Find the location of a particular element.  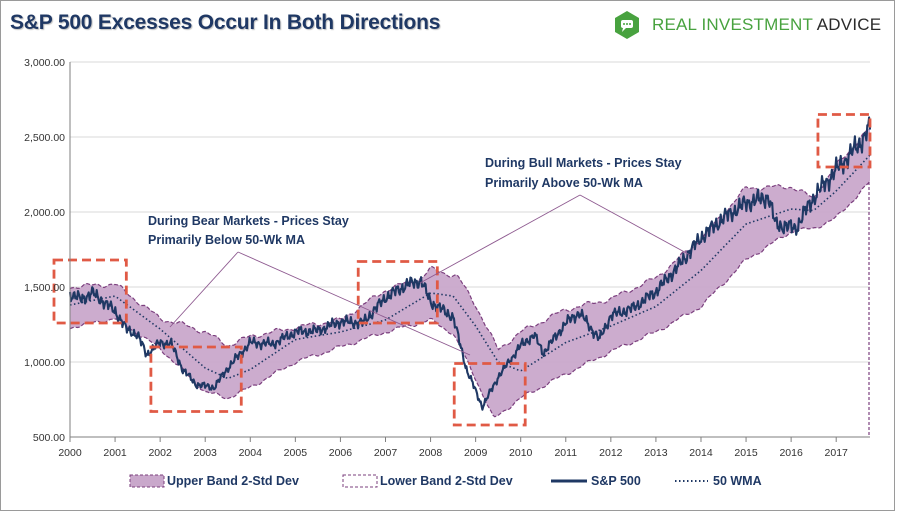

legend-wma-label: 50 WMA is located at coordinates (737, 481).